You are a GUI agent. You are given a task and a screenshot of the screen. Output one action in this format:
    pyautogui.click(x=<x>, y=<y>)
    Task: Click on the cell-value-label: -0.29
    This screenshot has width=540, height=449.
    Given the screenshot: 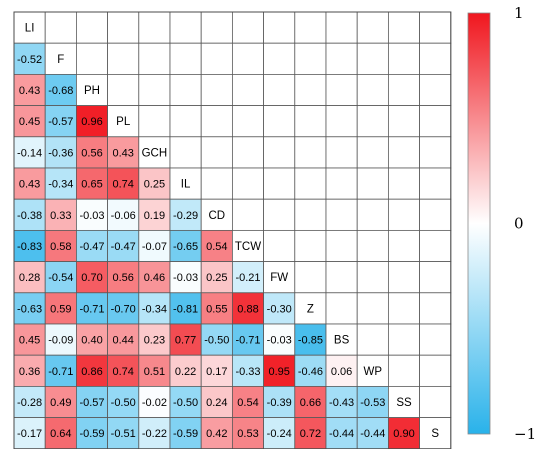 What is the action you would take?
    pyautogui.click(x=185, y=216)
    